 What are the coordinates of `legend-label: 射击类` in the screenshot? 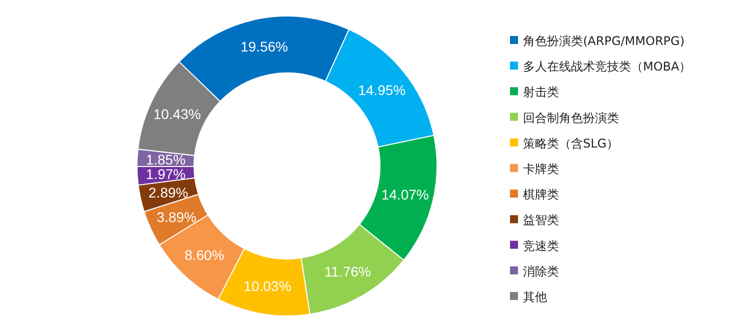 It's located at (541, 92).